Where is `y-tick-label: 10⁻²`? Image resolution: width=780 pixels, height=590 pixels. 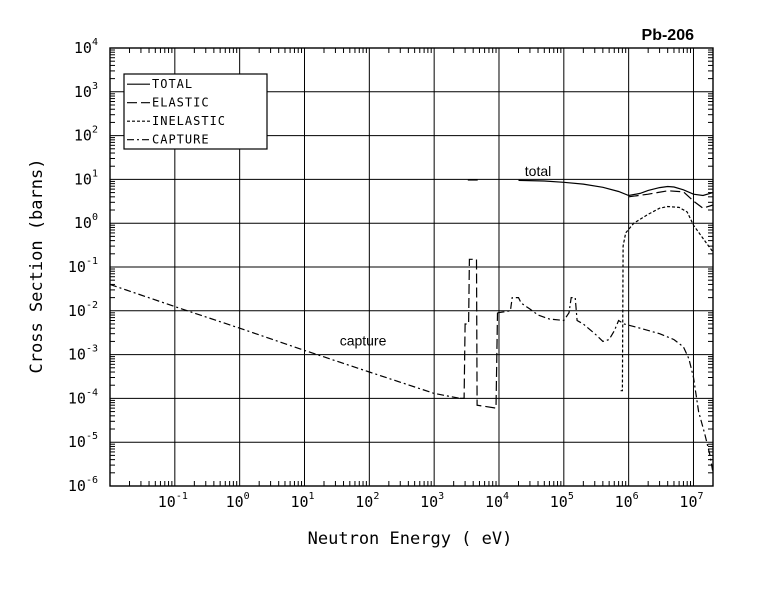 y-tick-label: 10⁻² is located at coordinates (83, 310).